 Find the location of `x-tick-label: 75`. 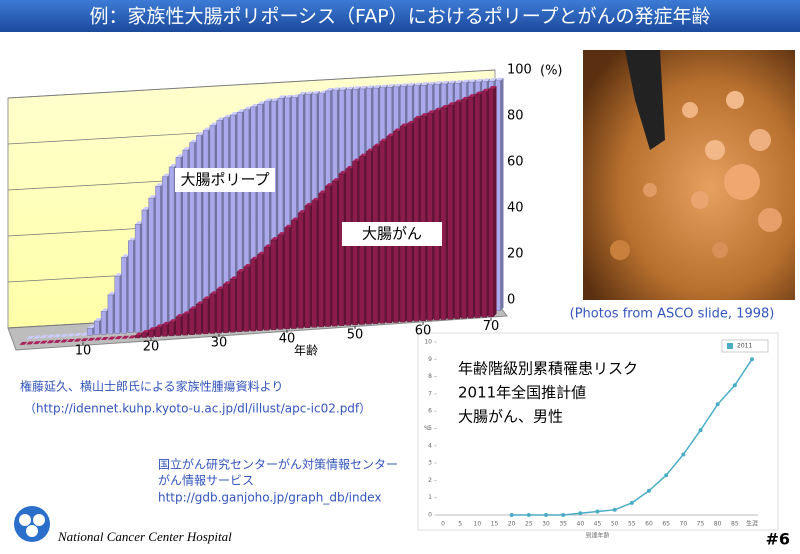

x-tick-label: 75 is located at coordinates (701, 524).